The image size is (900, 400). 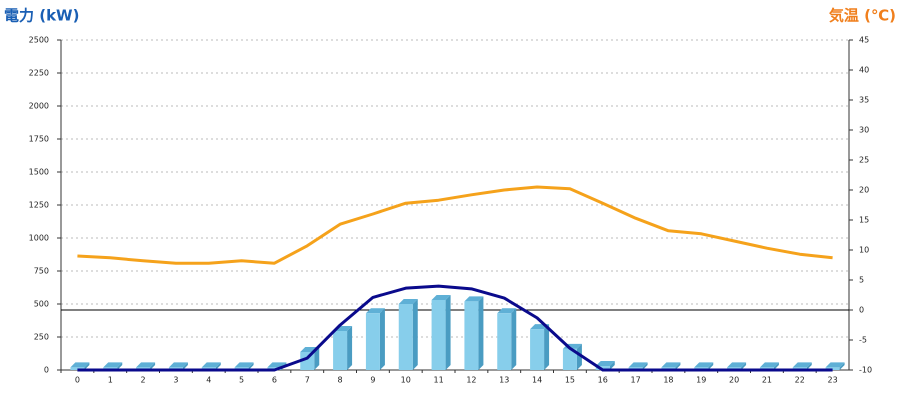 What do you see at coordinates (862, 16) in the screenshot?
I see `y2-axis-title: 気温 (℃)` at bounding box center [862, 16].